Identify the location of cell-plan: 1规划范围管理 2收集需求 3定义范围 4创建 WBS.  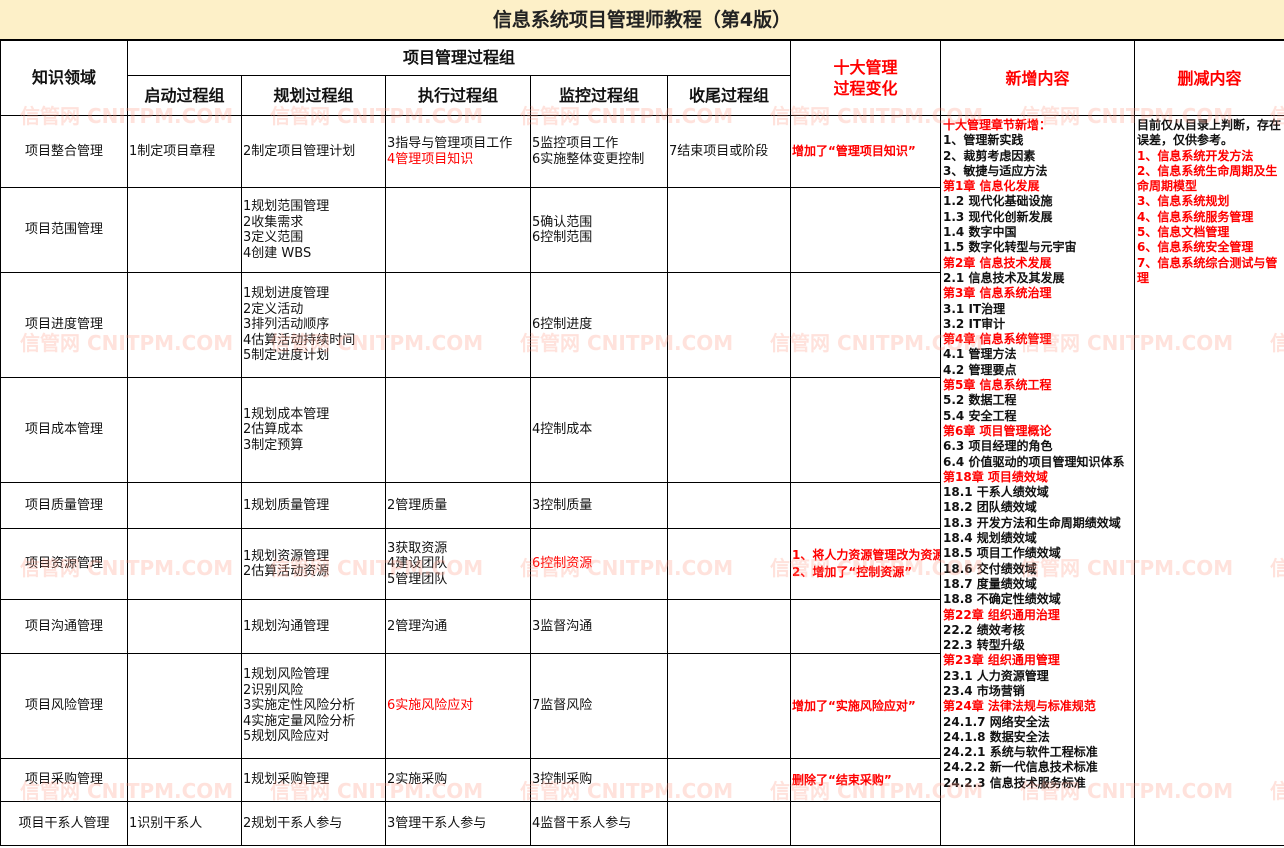
(313, 230).